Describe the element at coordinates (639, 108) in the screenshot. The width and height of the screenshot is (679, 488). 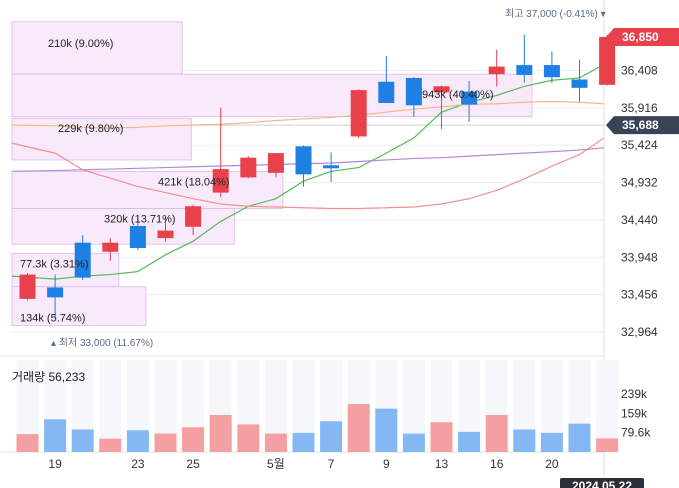
I see `price-tick-label: 35,916` at that location.